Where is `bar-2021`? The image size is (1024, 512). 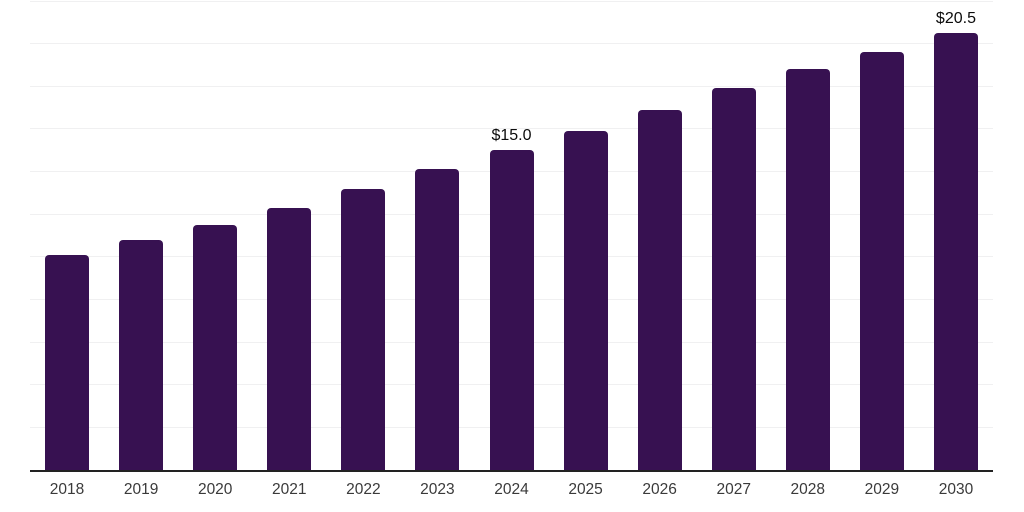 bar-2021 is located at coordinates (289, 338).